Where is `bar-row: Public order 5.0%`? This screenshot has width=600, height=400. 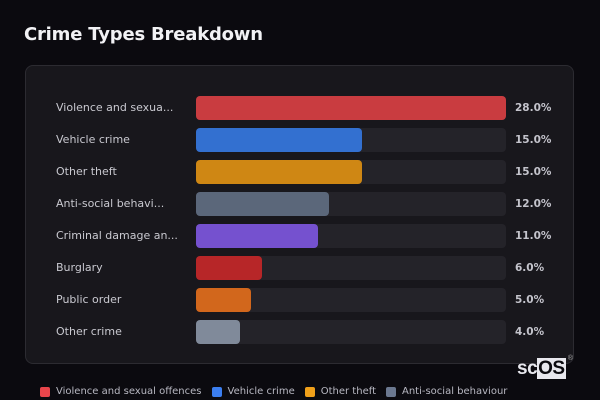
bar-row: Public order 5.0% is located at coordinates (299, 300).